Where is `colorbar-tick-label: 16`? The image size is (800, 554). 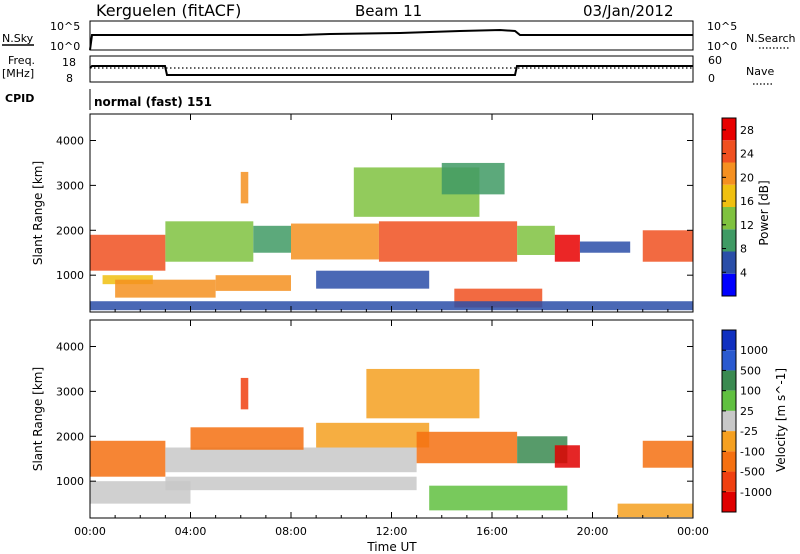
colorbar-tick-label: 16 is located at coordinates (747, 201).